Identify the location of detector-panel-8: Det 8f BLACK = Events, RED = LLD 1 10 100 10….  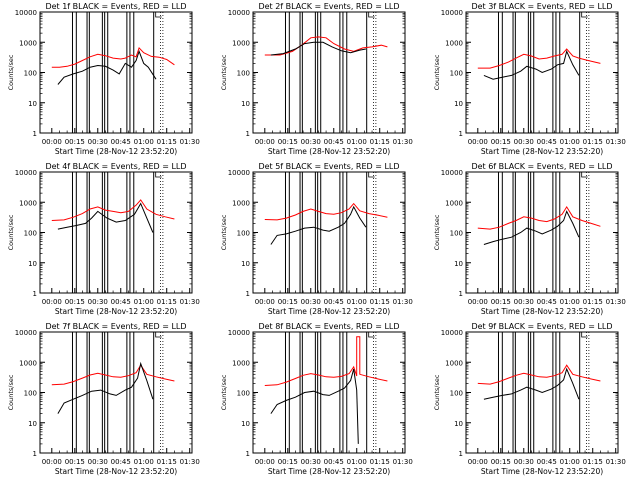
(316, 399).